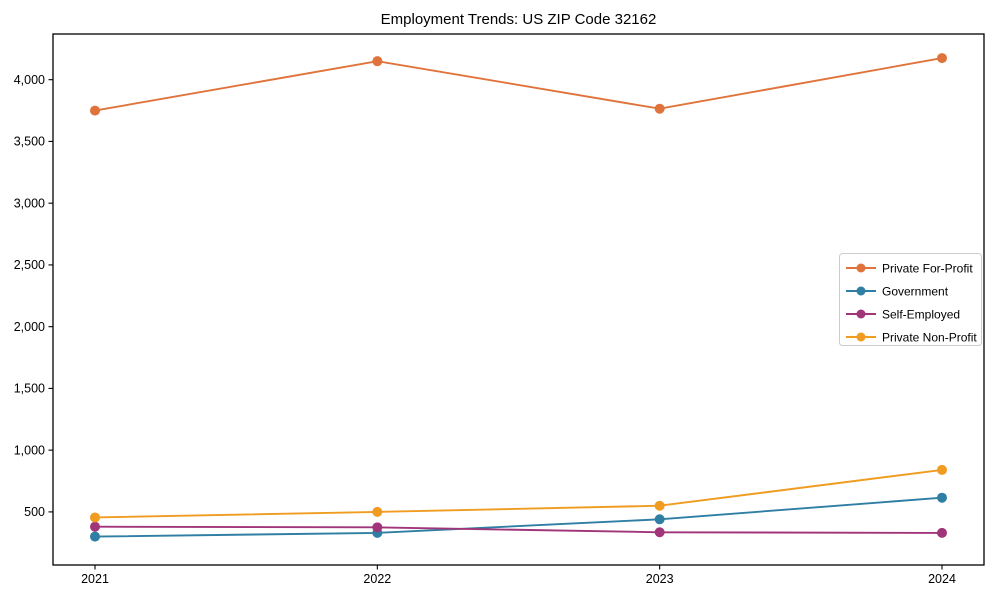  I want to click on y-axis-tick-label: 3,000, so click(29, 203).